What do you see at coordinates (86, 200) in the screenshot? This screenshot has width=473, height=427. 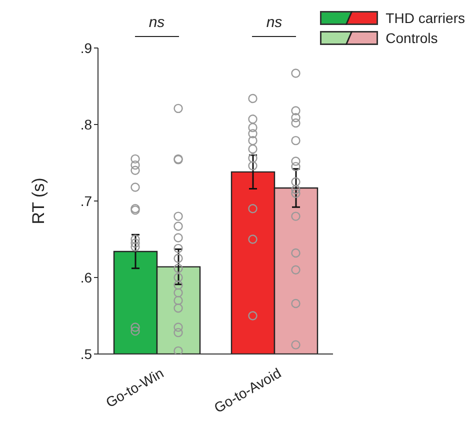 I see `y-tick-label: .7` at bounding box center [86, 200].